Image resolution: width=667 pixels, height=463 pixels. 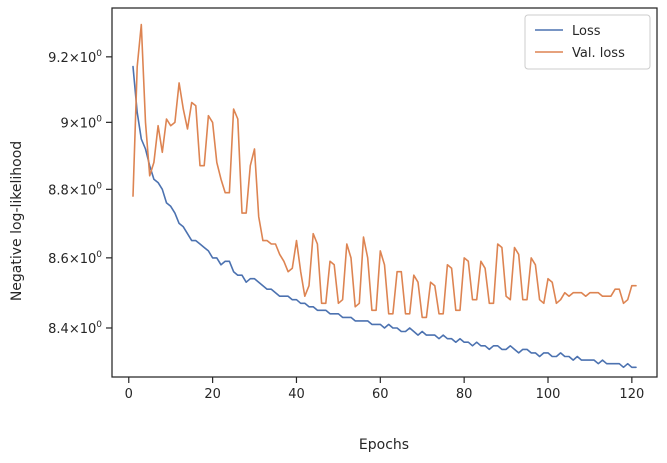 I want to click on legend-box, so click(x=587, y=42).